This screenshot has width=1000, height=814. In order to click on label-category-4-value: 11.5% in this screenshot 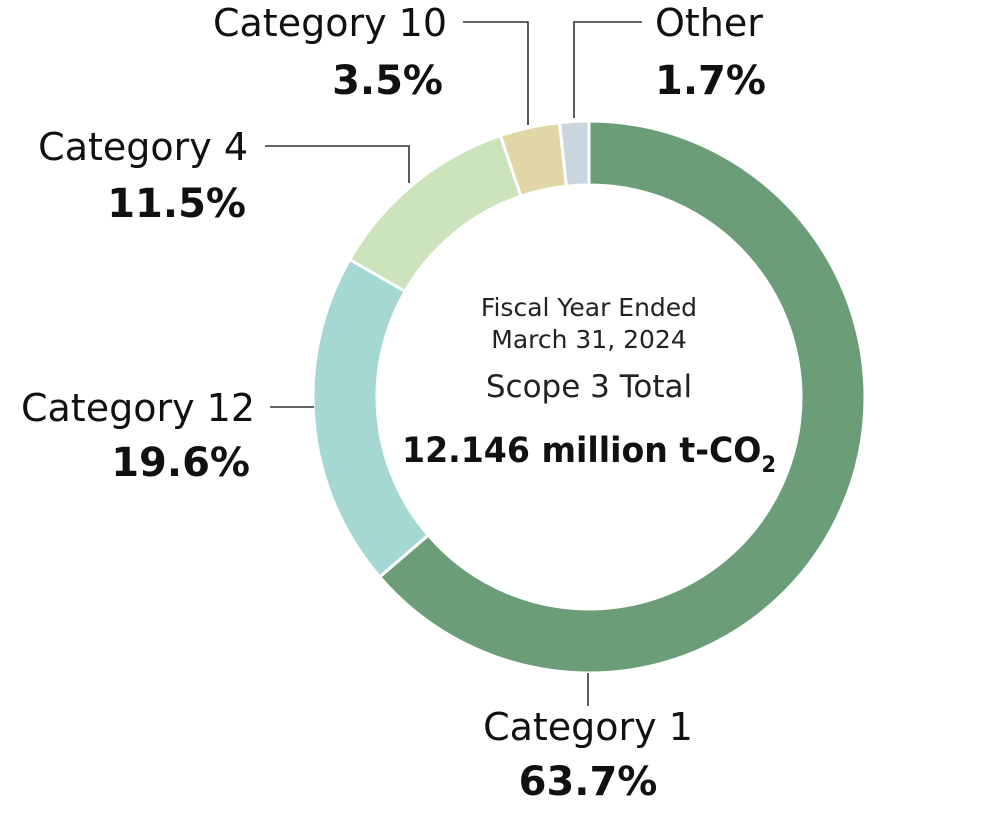, I will do `click(176, 204)`.